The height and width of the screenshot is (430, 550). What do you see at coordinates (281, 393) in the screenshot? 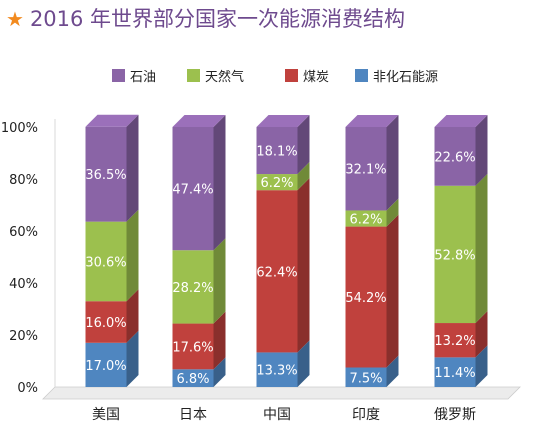
I see `chart-floor` at bounding box center [281, 393].